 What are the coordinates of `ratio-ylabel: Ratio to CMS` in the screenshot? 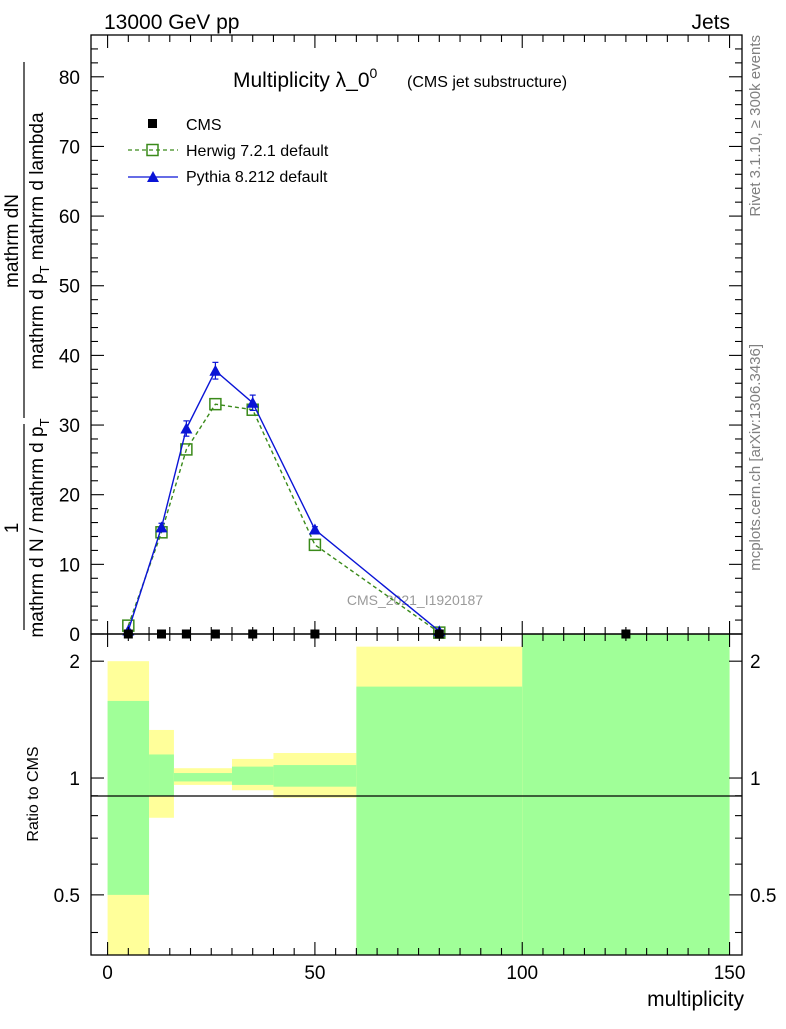 It's located at (33, 793).